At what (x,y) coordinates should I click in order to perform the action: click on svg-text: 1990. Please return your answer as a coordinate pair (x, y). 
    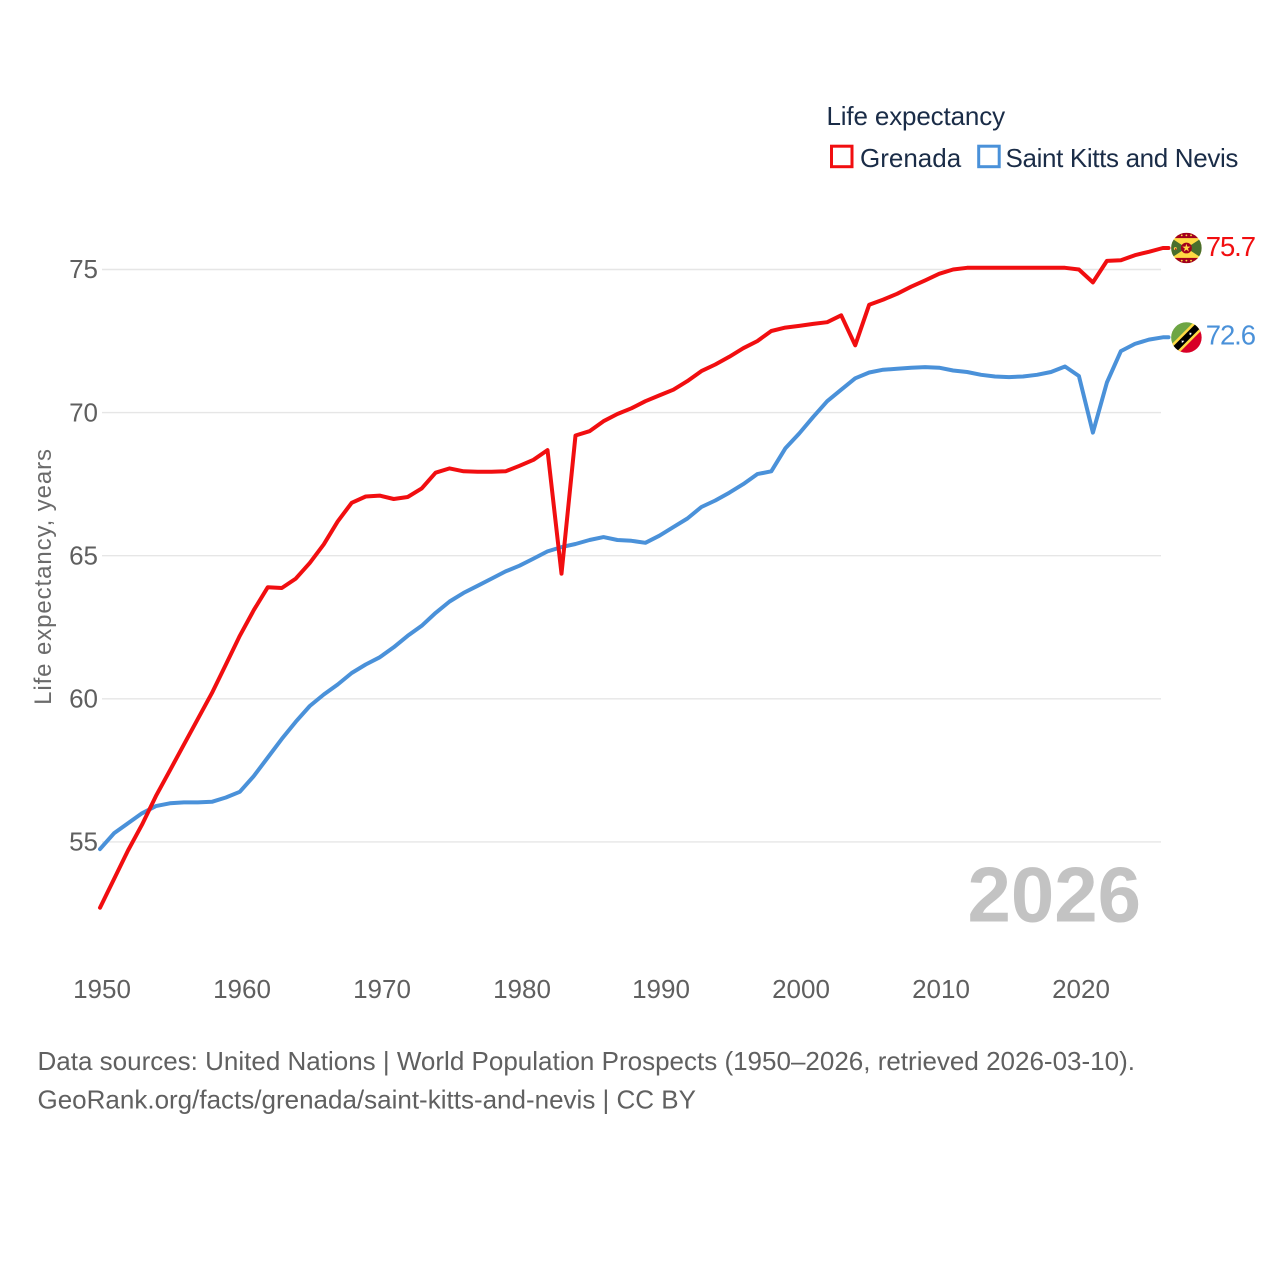
    Looking at the image, I should click on (661, 989).